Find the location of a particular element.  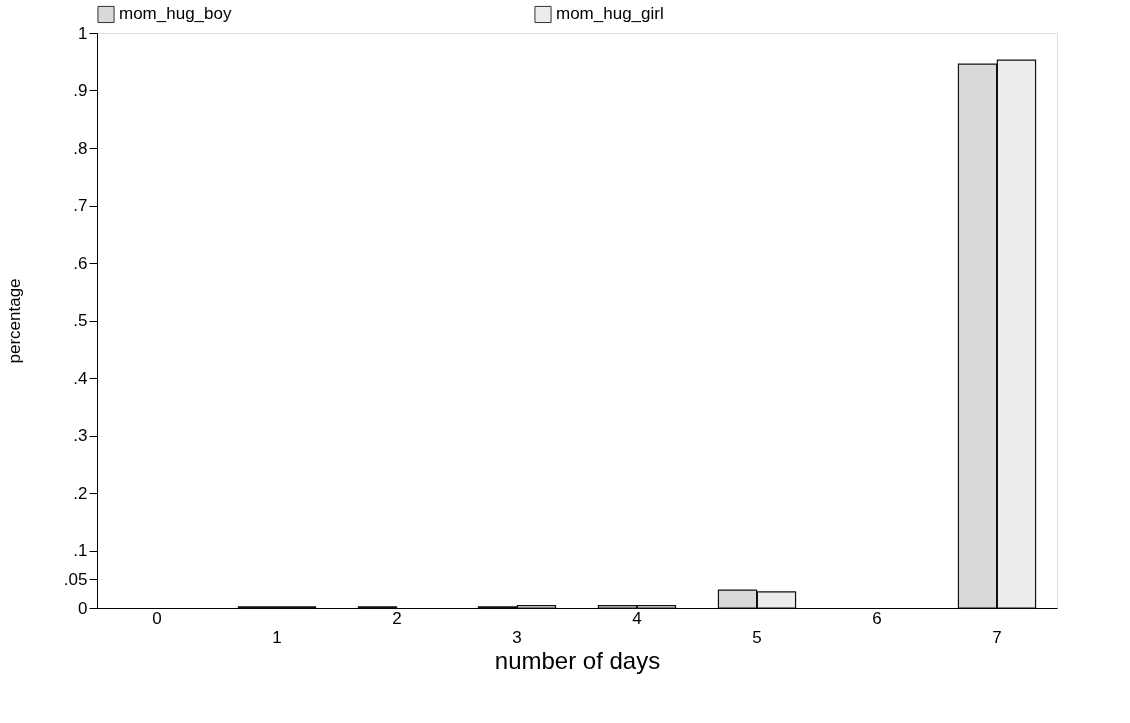

x-tick-label: 0 is located at coordinates (157, 618).